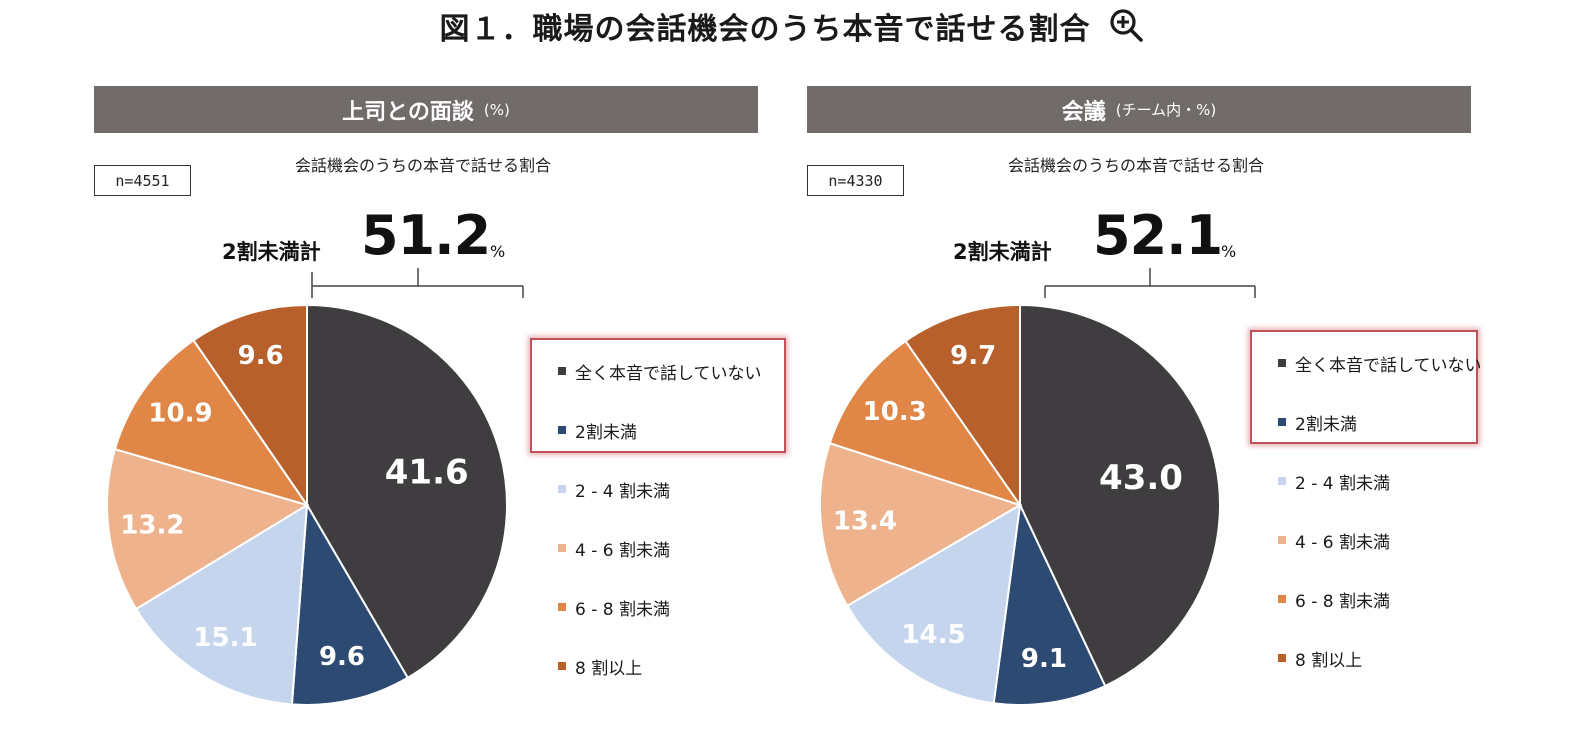 The height and width of the screenshot is (738, 1584). I want to click on slice-value-label: 9.7, so click(973, 356).